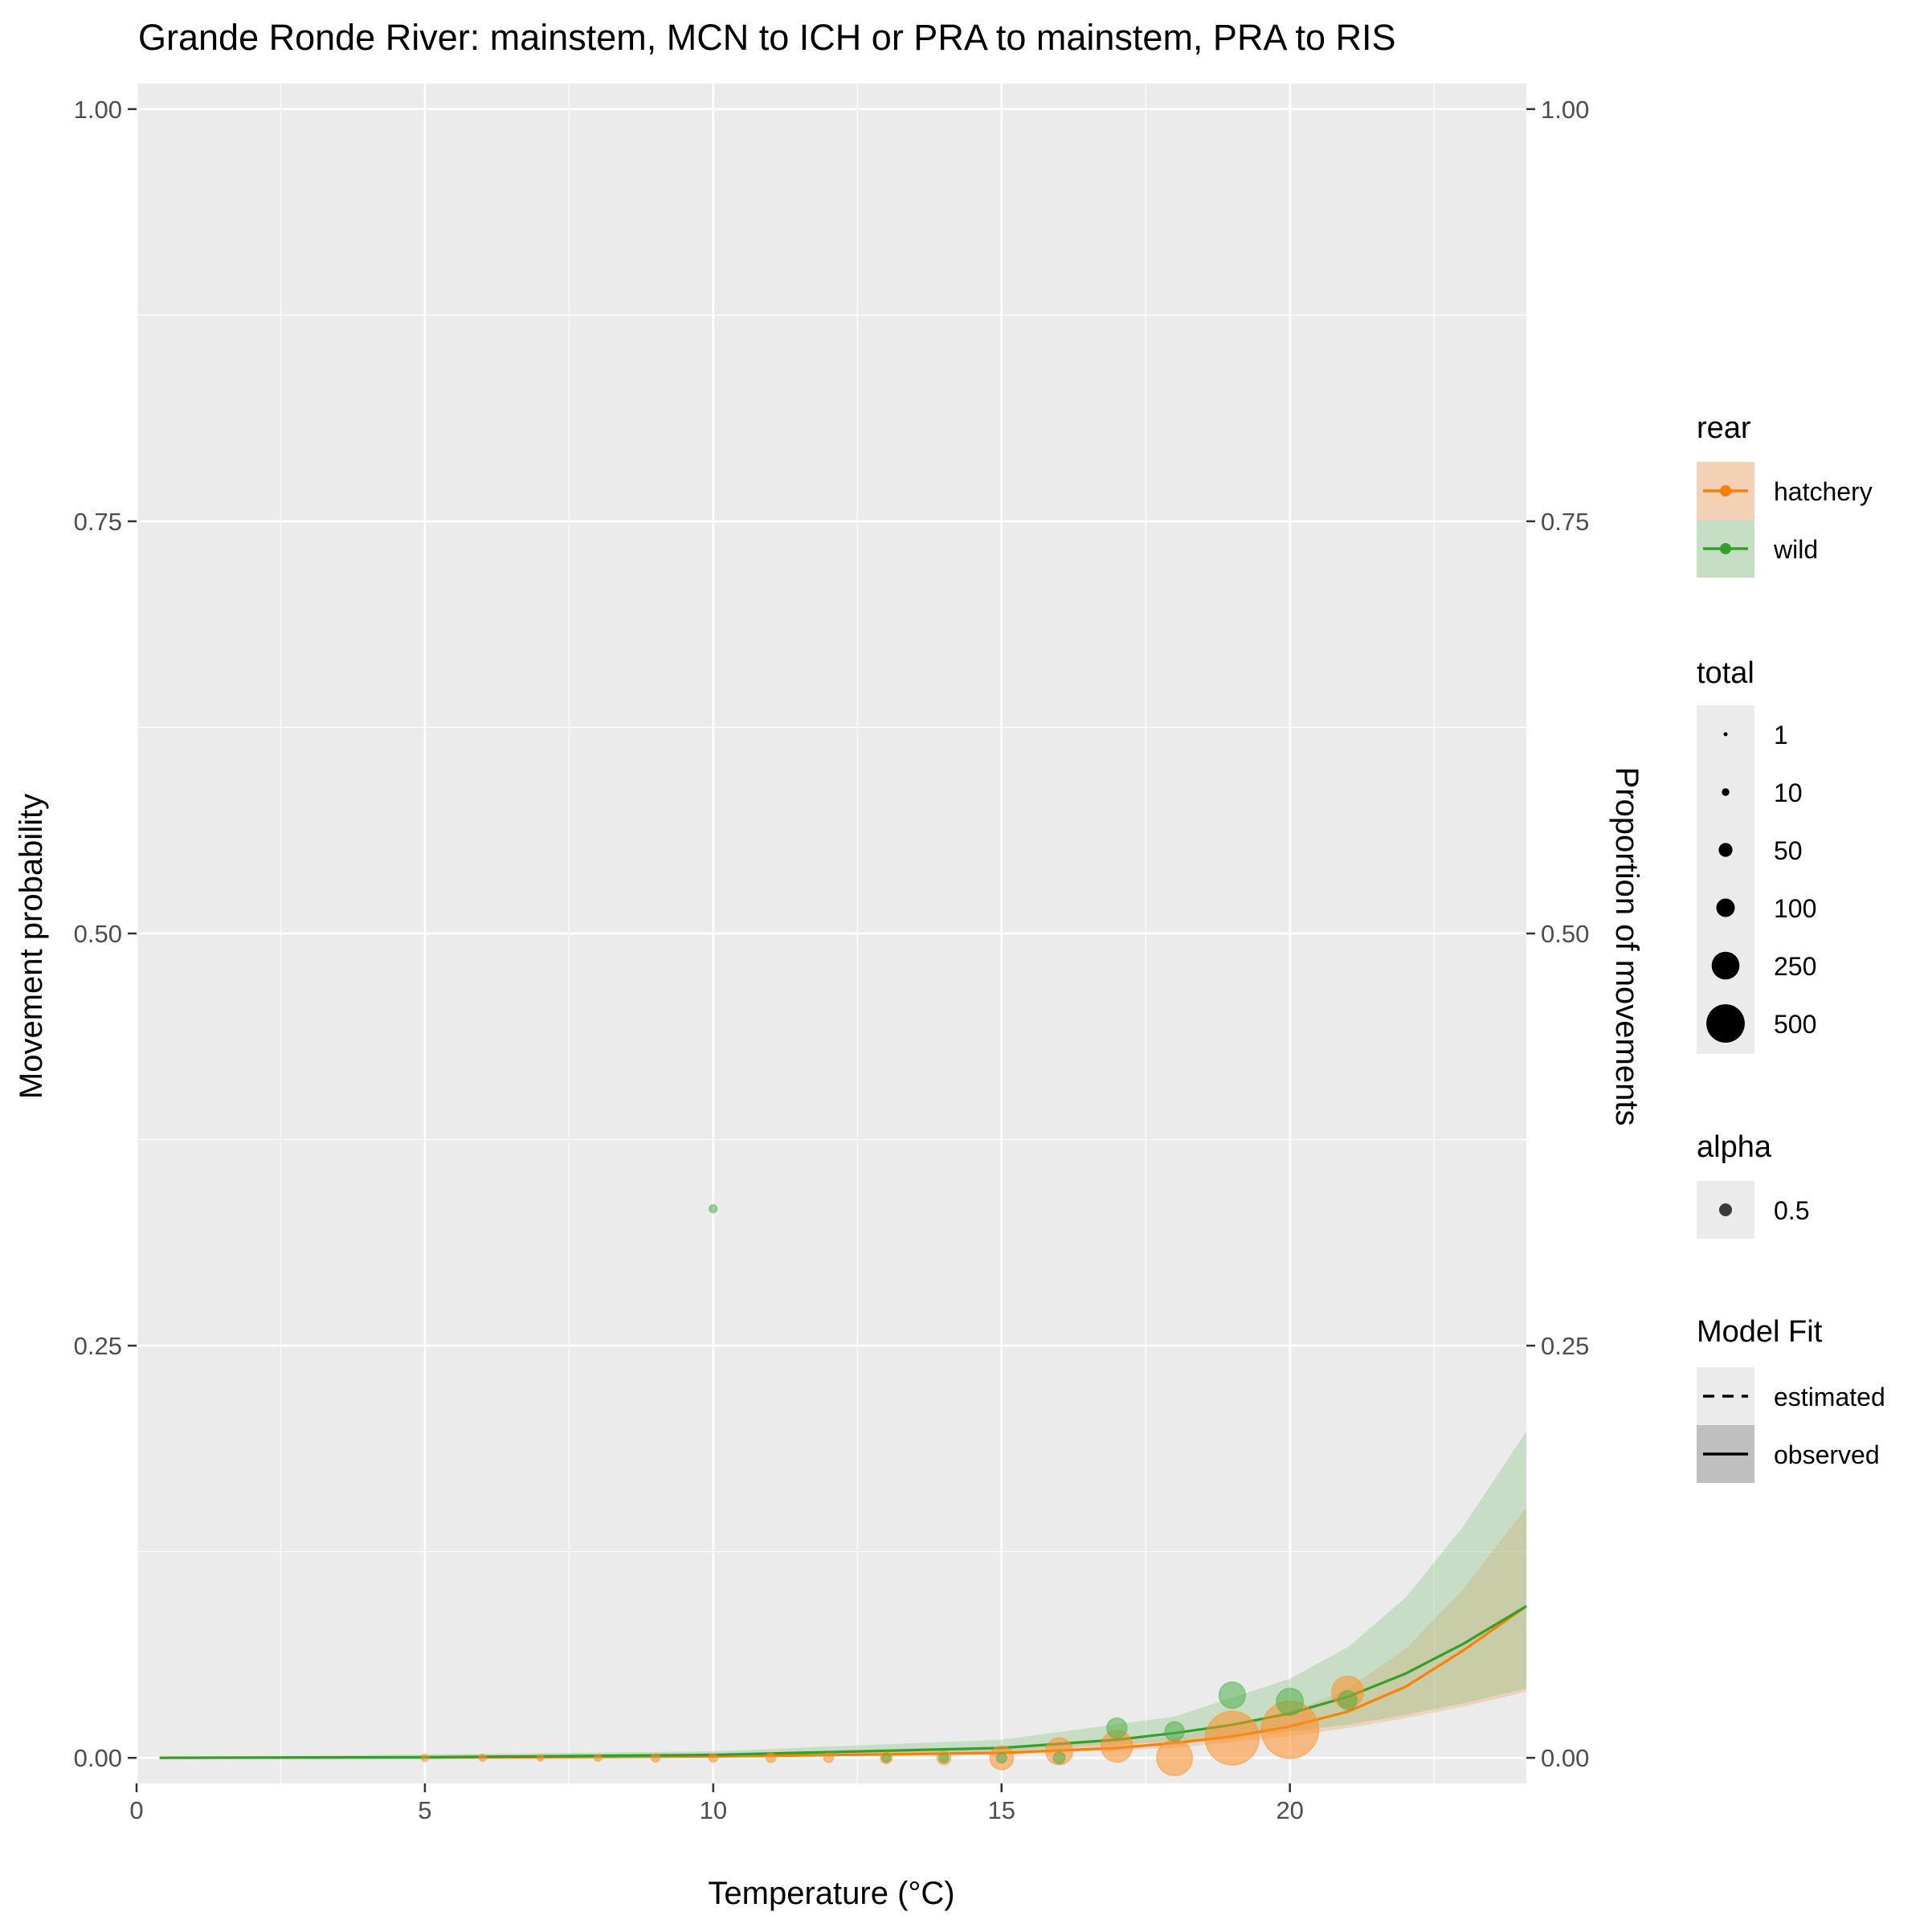 This screenshot has width=1928, height=1932. I want to click on legend-label-estimated: estimated, so click(1830, 1397).